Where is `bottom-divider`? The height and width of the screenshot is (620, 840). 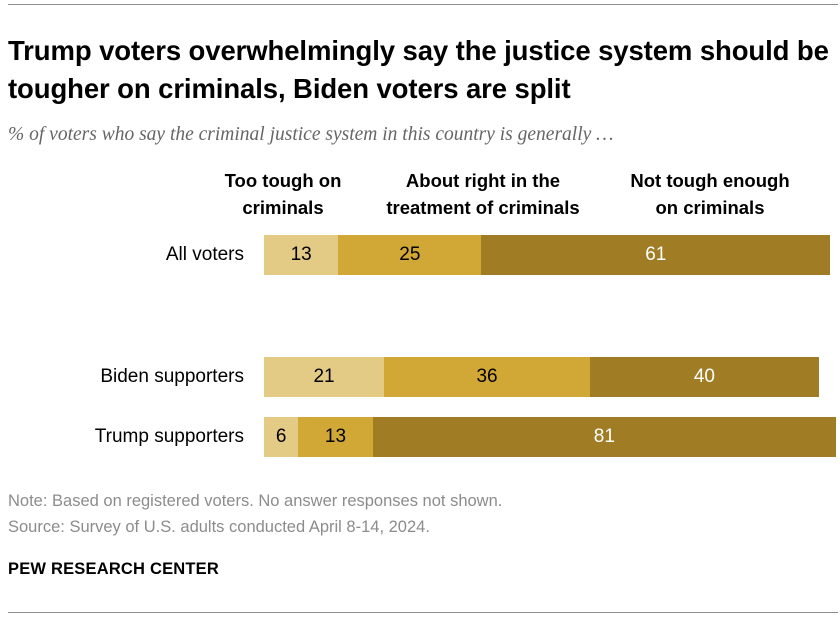
bottom-divider is located at coordinates (423, 612).